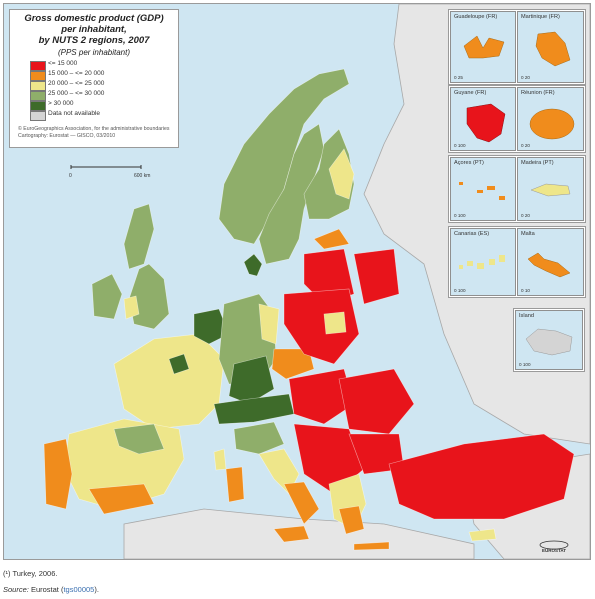 The image size is (595, 599). What do you see at coordinates (107, 296) in the screenshot?
I see `region-ireland` at bounding box center [107, 296].